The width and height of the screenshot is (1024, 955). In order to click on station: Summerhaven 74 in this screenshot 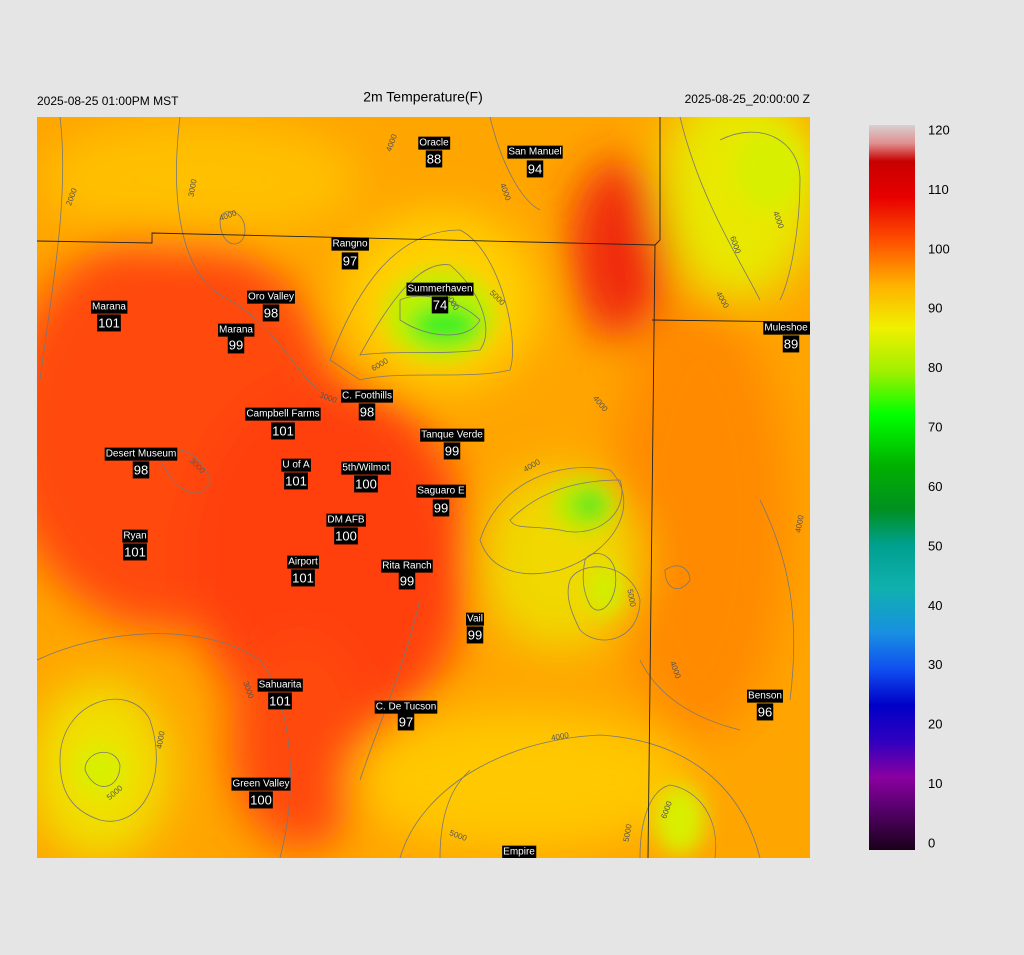, I will do `click(440, 298)`.